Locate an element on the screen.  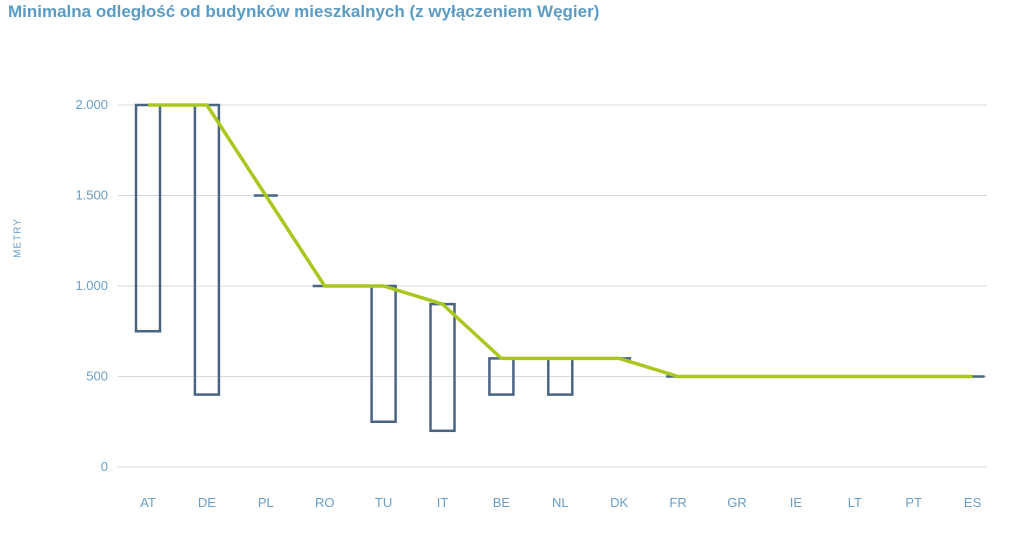
range-box-it is located at coordinates (442, 367).